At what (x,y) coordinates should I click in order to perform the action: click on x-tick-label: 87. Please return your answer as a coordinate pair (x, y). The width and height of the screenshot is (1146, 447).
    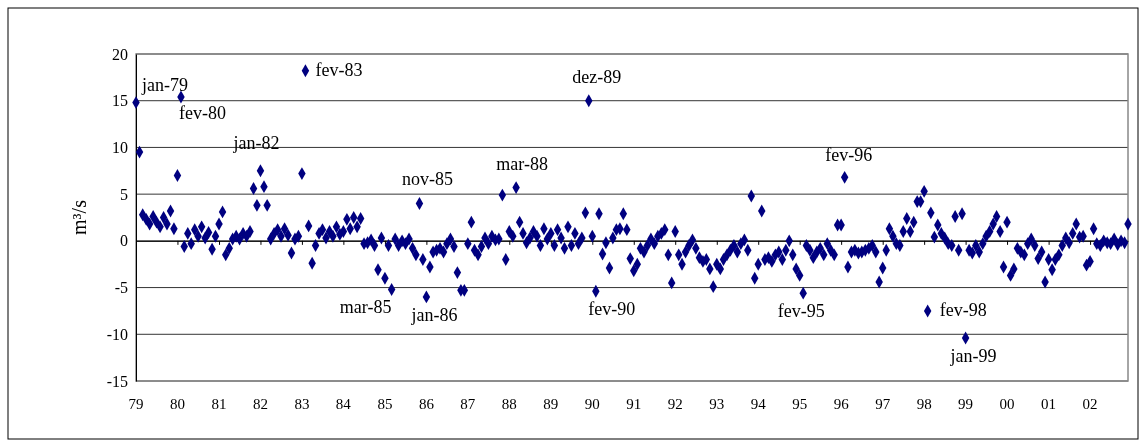
    Looking at the image, I should click on (468, 404).